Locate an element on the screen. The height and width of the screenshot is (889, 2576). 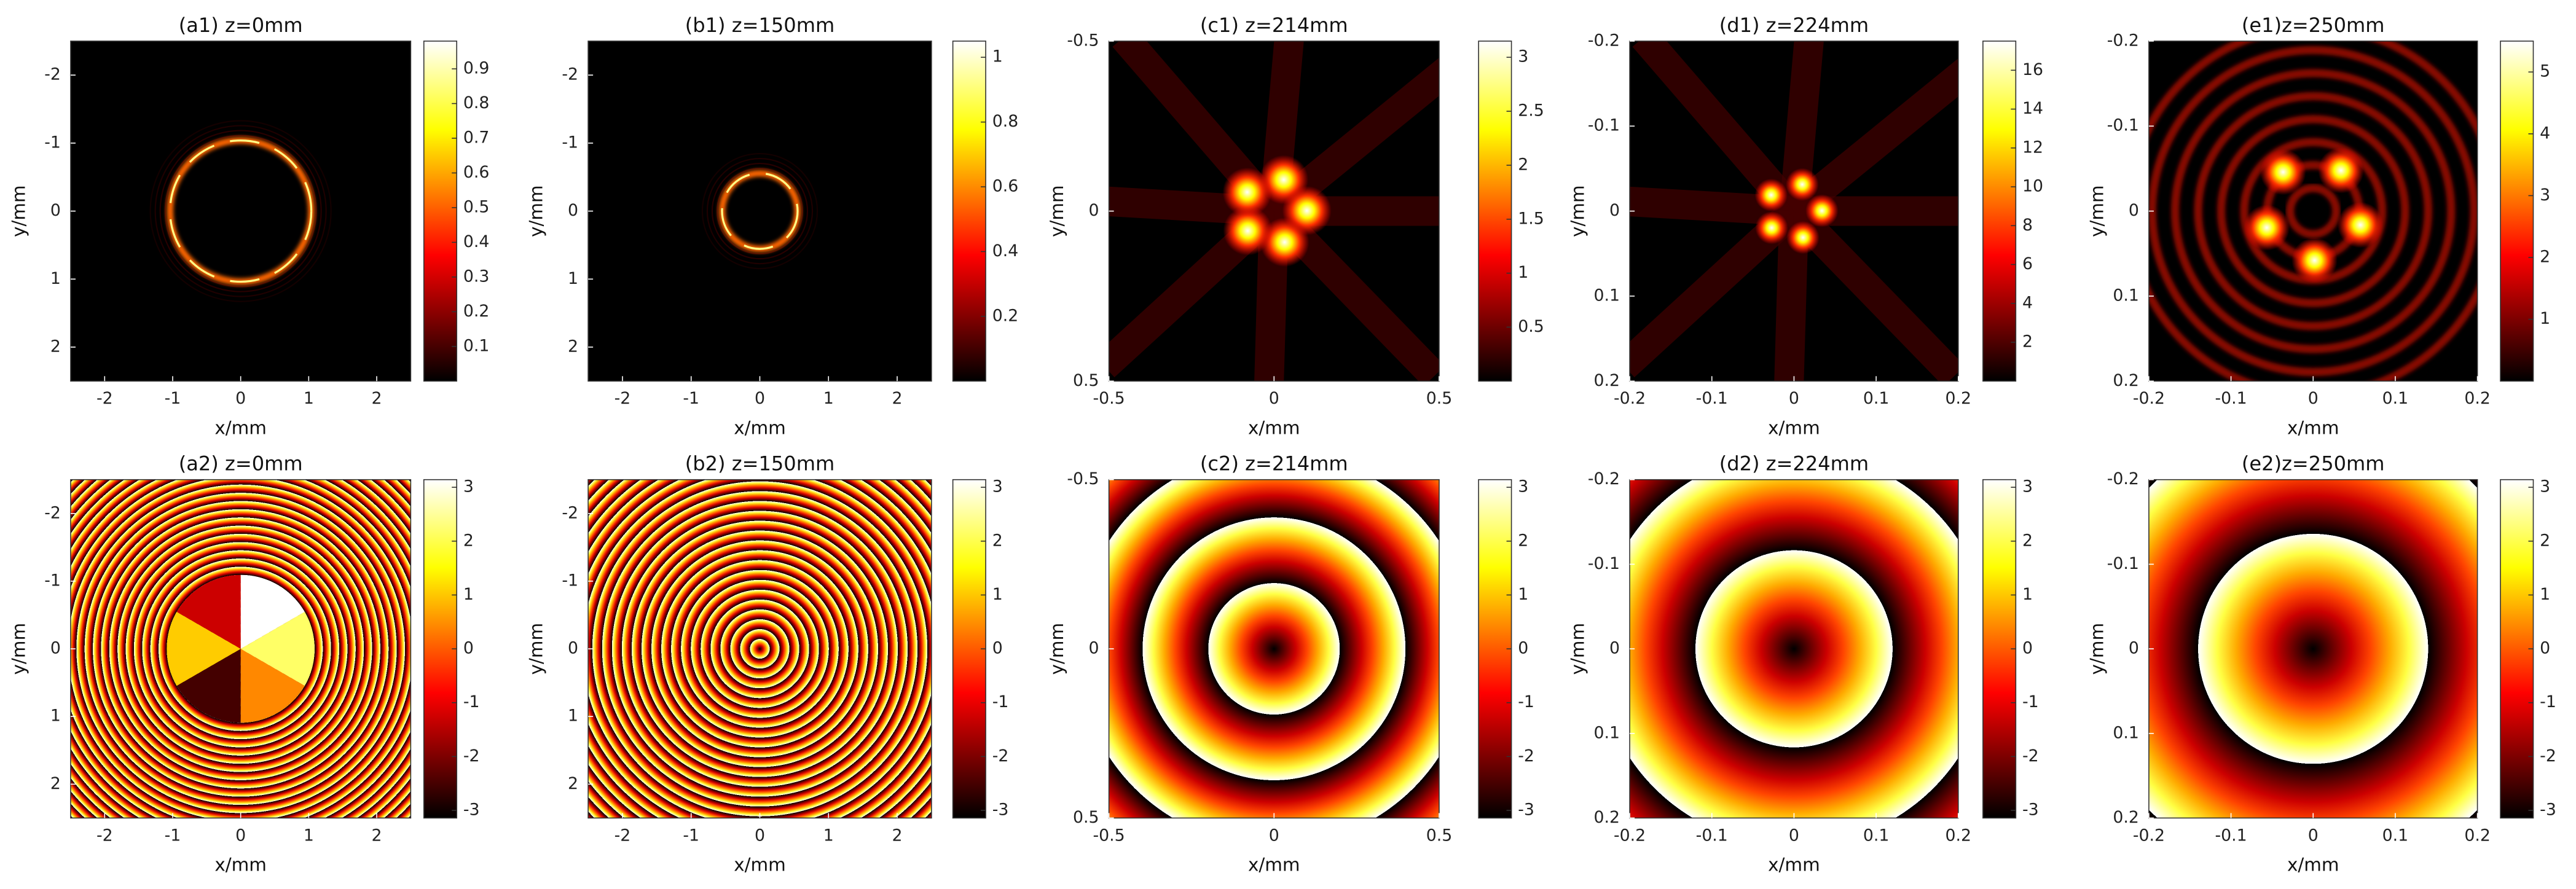
x-tick-label: -0.1 is located at coordinates (2231, 836).